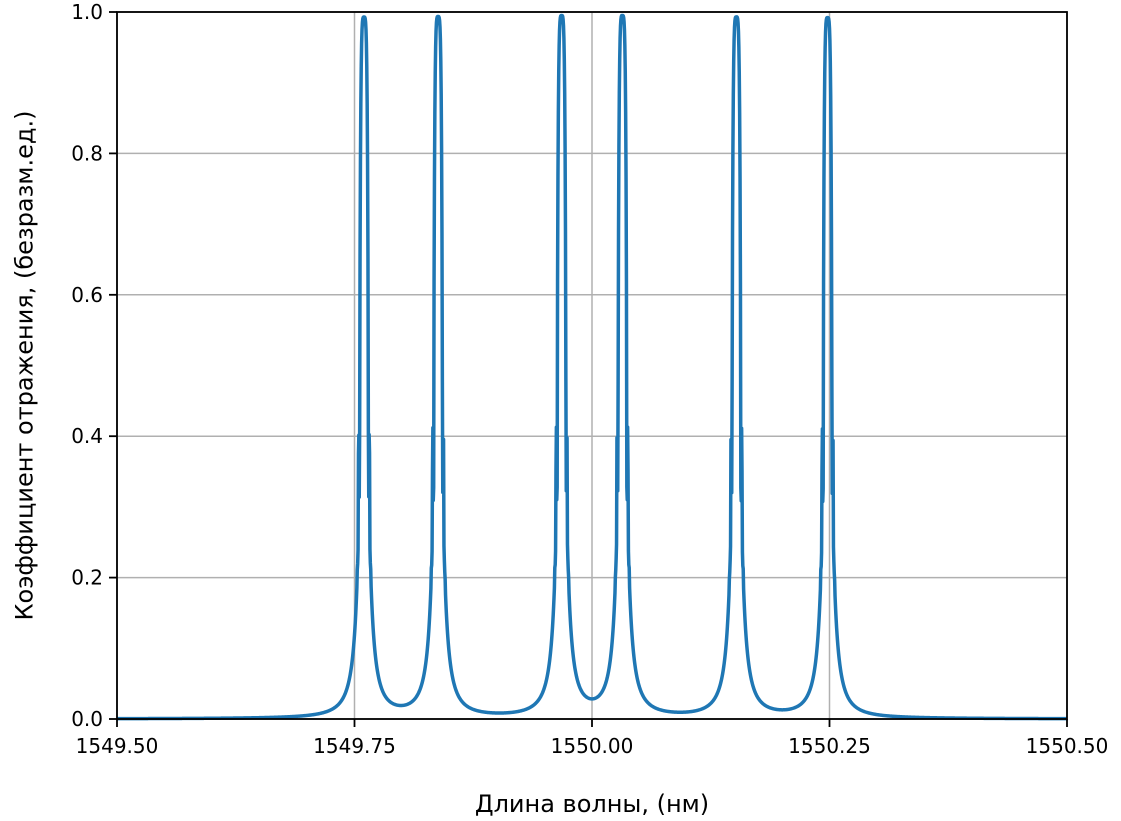  I want to click on x-axis: 1549.50 1549.75 1550.00 1550.25 1550.50, so click(592, 738).